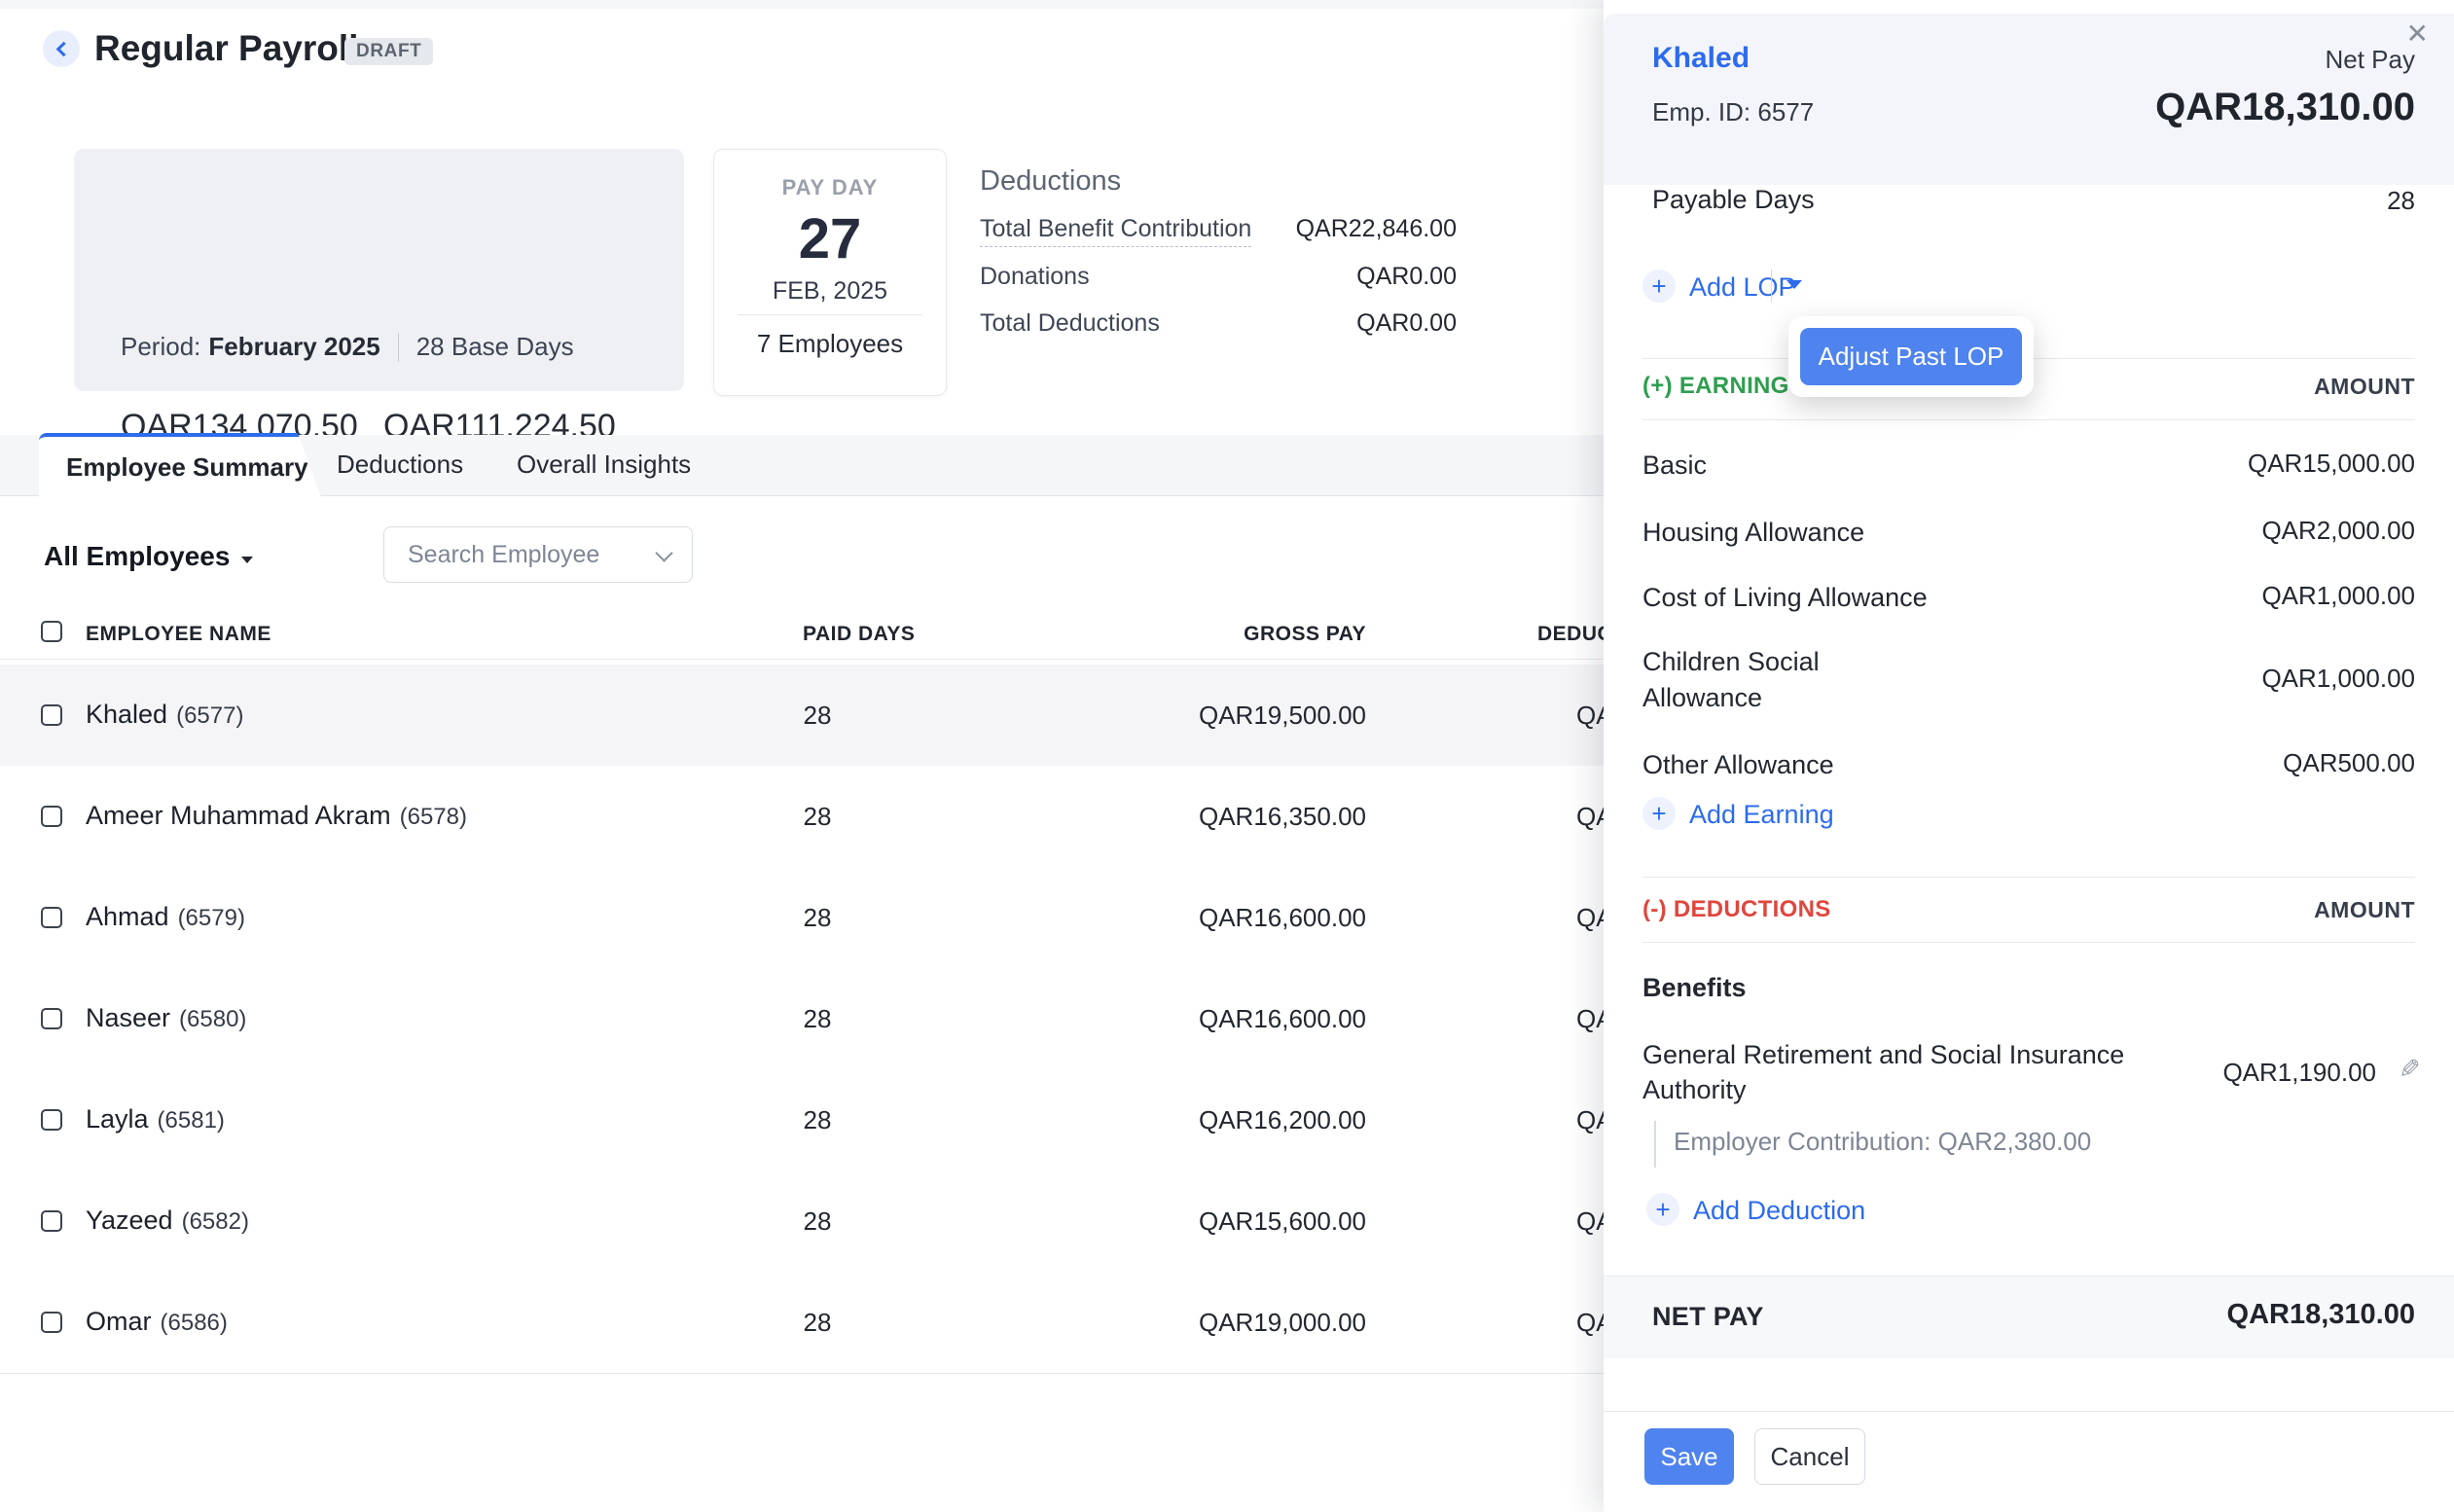 This screenshot has height=1512, width=2454. I want to click on close-icon: ✕, so click(2417, 33).